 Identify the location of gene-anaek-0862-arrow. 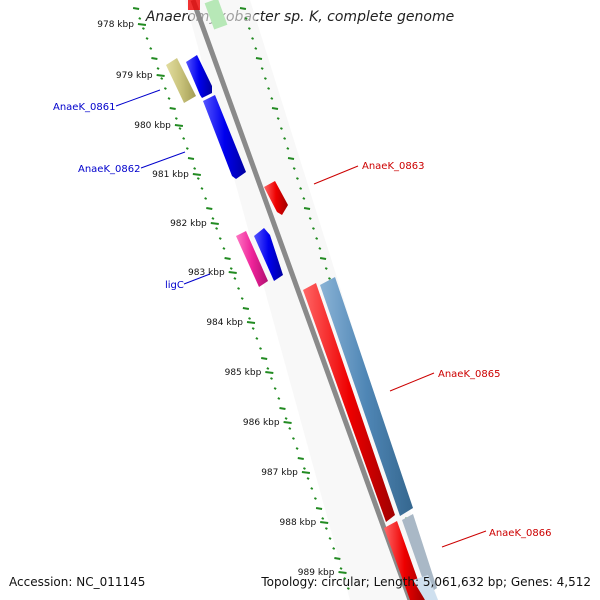
(224, 137).